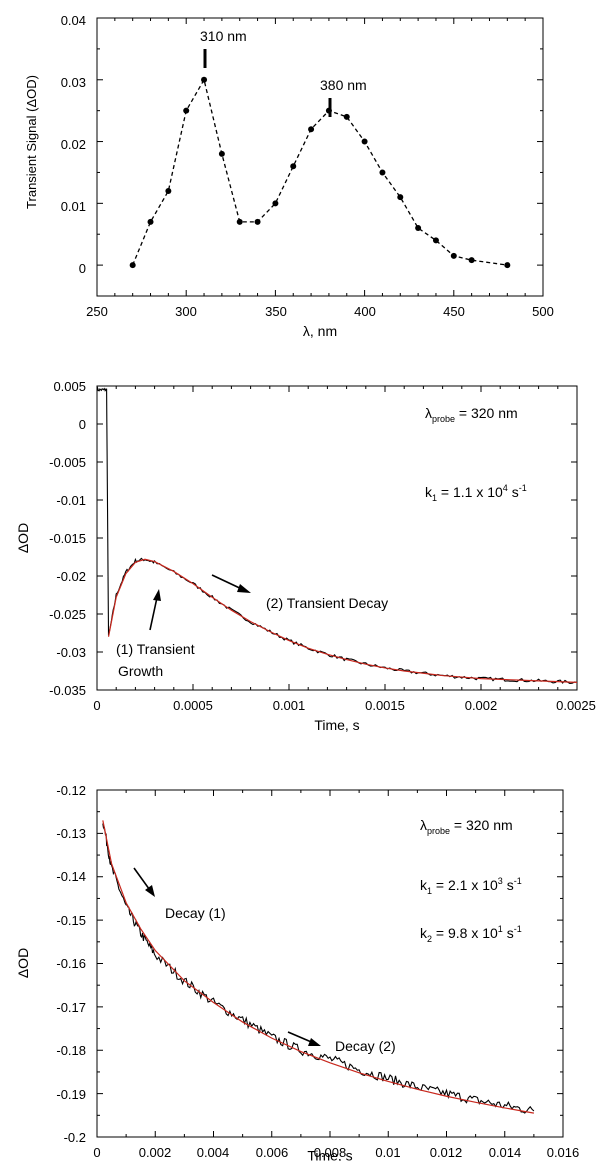  What do you see at coordinates (213, 1152) in the screenshot?
I see `x-tick-label: 0.004` at bounding box center [213, 1152].